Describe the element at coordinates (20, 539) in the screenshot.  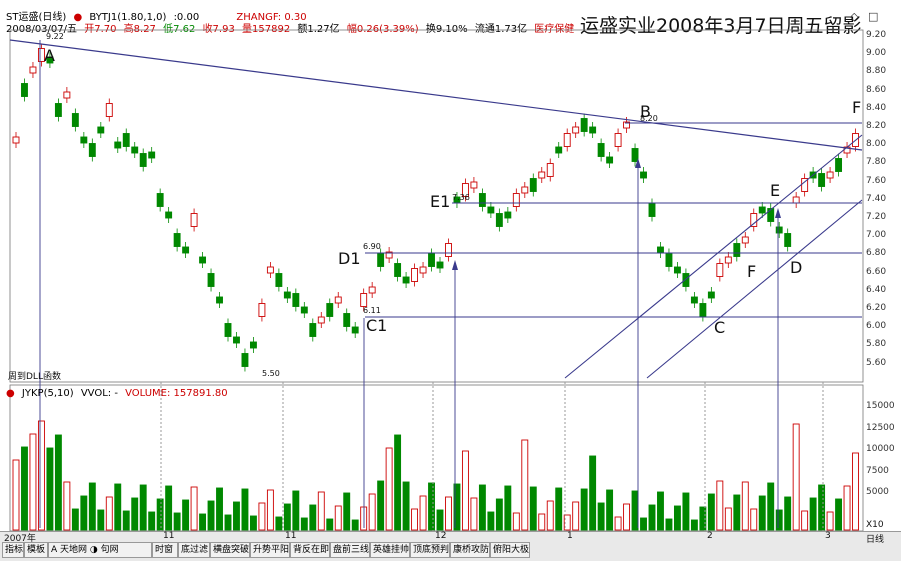
I see `xlabel-2007: 2007年` at that location.